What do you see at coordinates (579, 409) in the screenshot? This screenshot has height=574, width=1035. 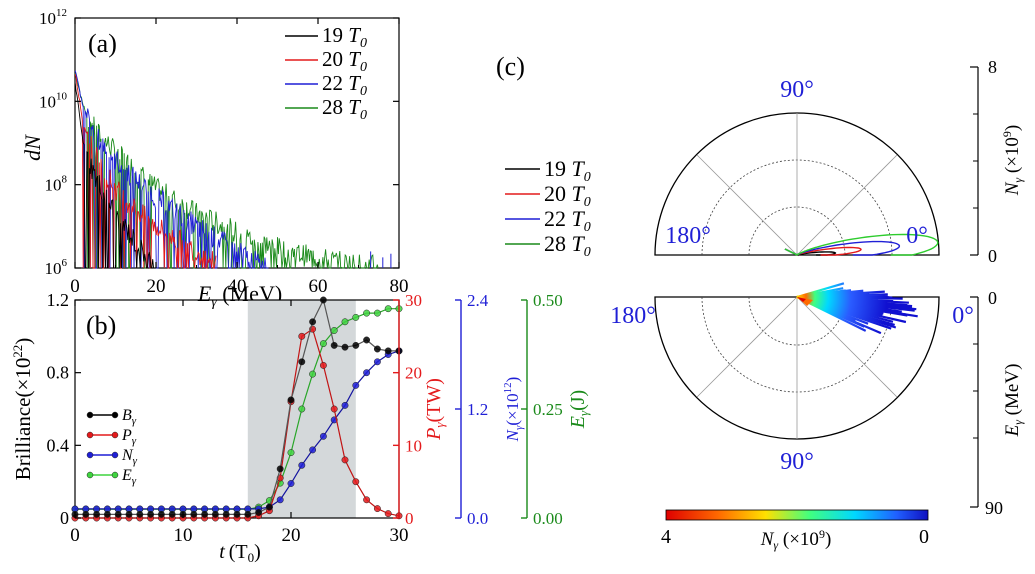 I see `y4-axis-label: Eγ(J)` at bounding box center [579, 409].